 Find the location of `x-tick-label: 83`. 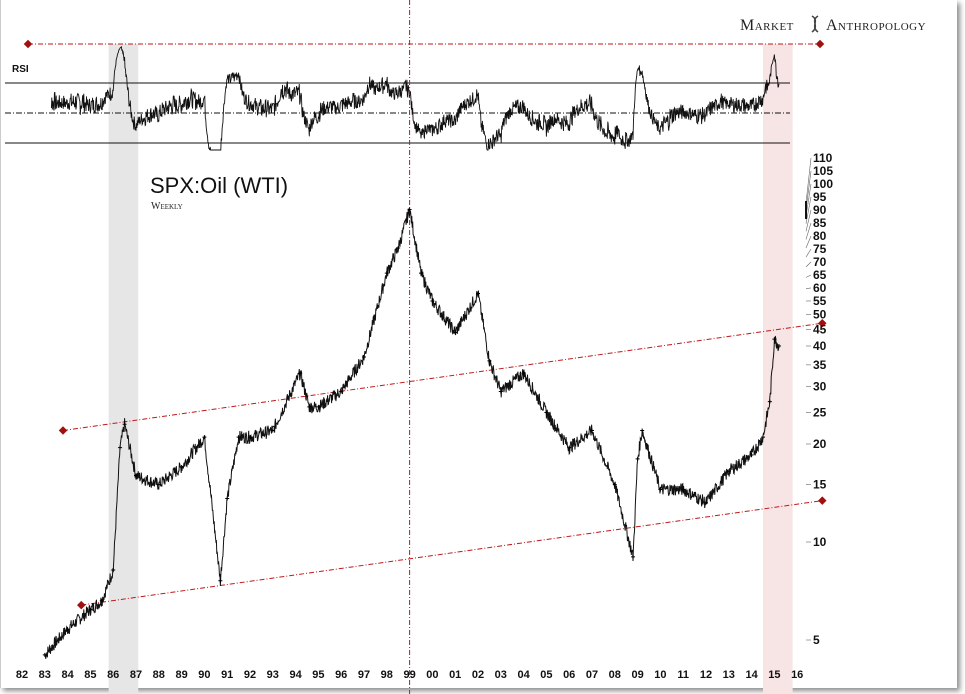

x-tick-label: 83 is located at coordinates (45, 675).